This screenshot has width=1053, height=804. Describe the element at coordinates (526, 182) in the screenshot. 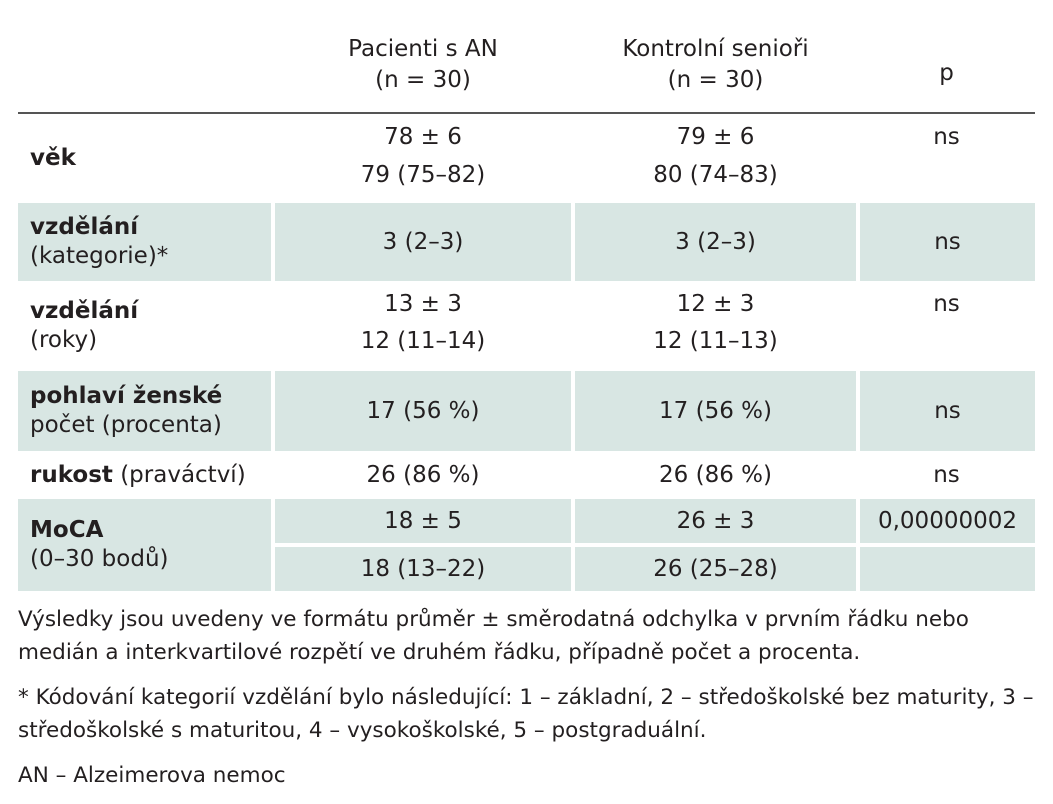

I see `table-row: 79 (75–82) 80 (74–83)` at that location.